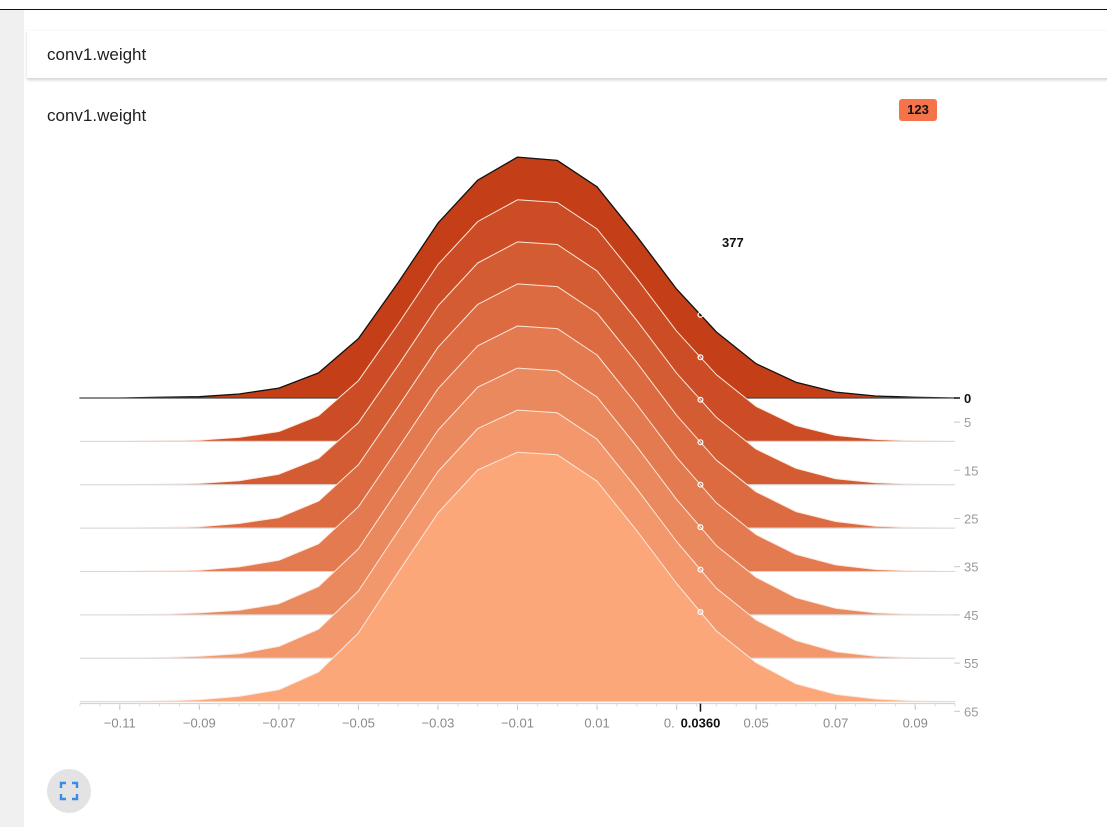 The width and height of the screenshot is (1107, 827). What do you see at coordinates (971, 663) in the screenshot?
I see `y-tick-label: 55` at bounding box center [971, 663].